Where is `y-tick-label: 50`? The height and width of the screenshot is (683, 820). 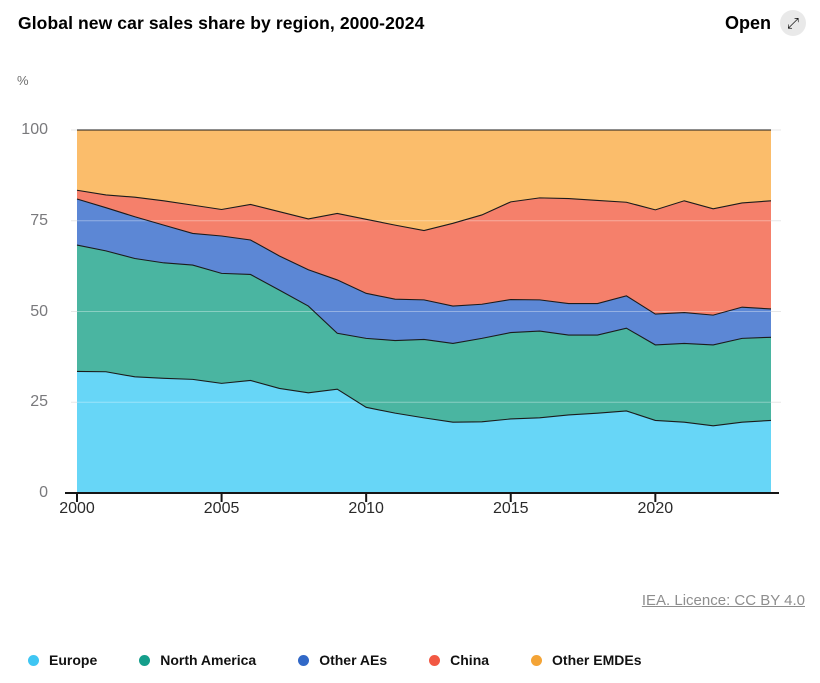
y-tick-label: 50 is located at coordinates (39, 311).